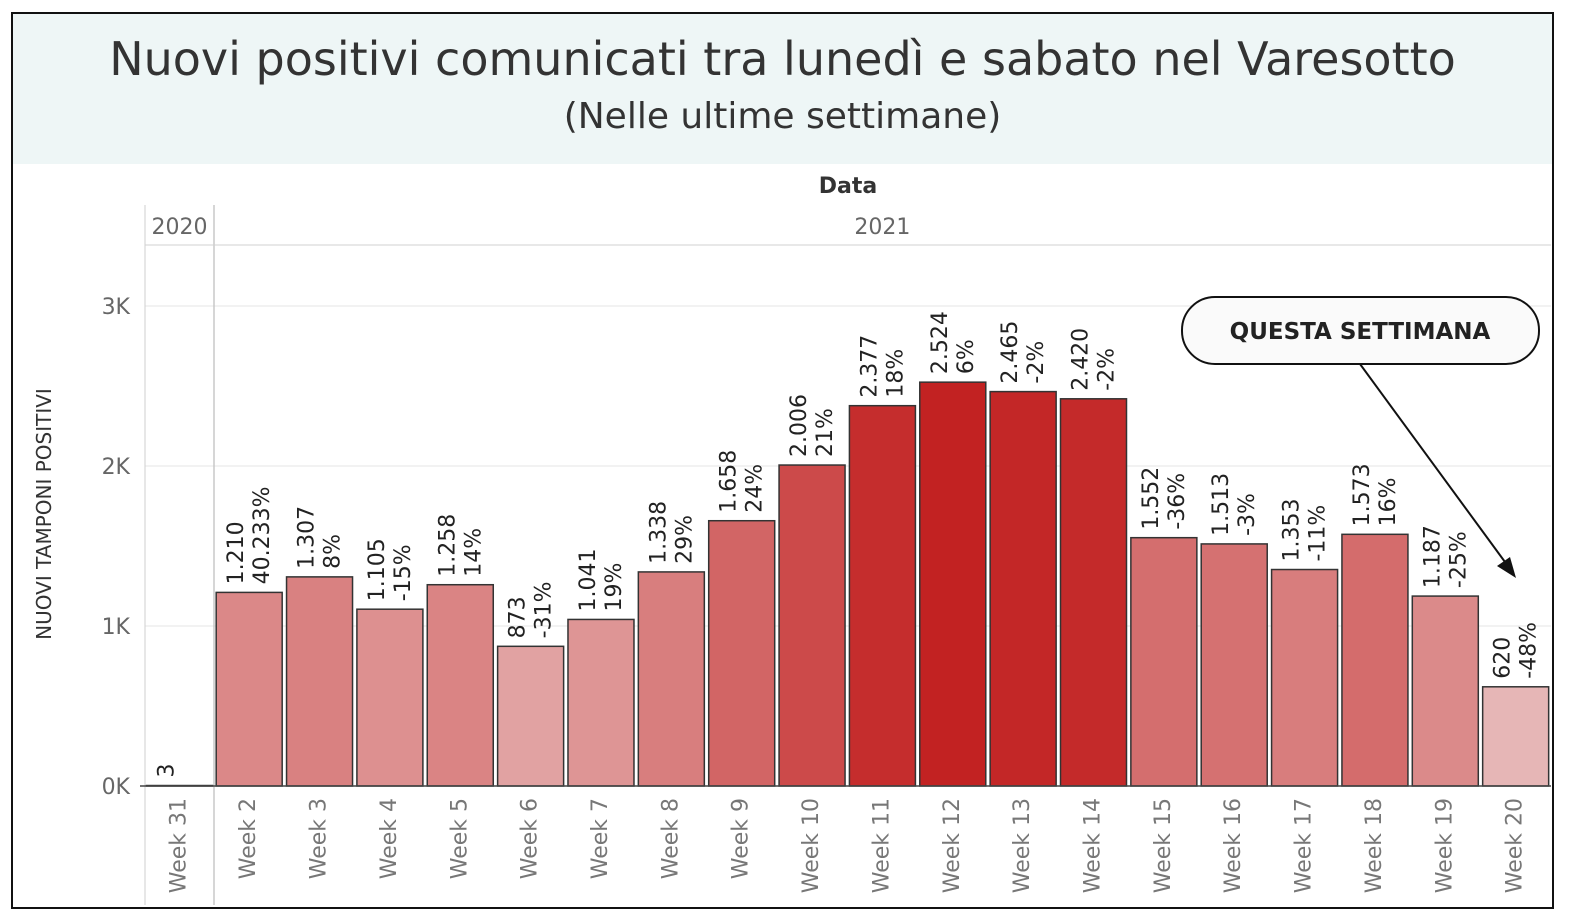 The height and width of the screenshot is (924, 1574). I want to click on y-tick-label: 2K, so click(116, 467).